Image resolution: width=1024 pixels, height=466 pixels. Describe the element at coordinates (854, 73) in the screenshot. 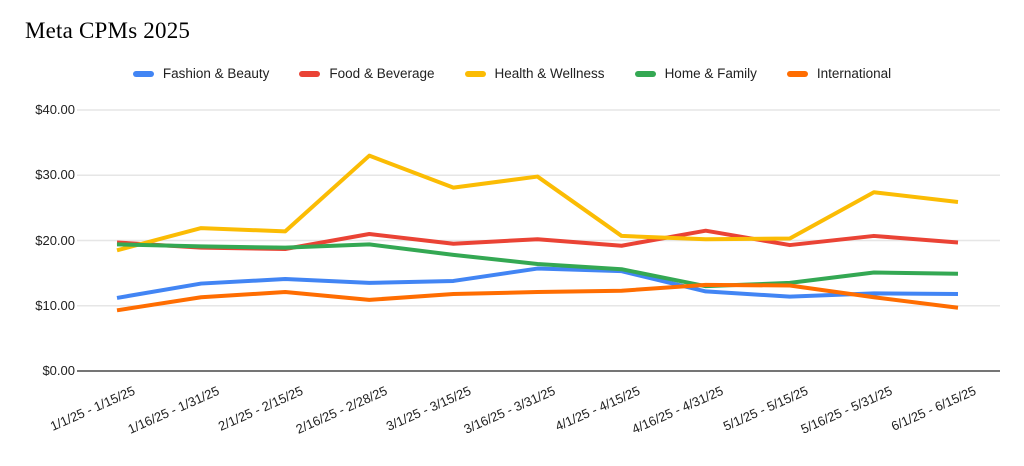

I see `legend-label: International` at that location.